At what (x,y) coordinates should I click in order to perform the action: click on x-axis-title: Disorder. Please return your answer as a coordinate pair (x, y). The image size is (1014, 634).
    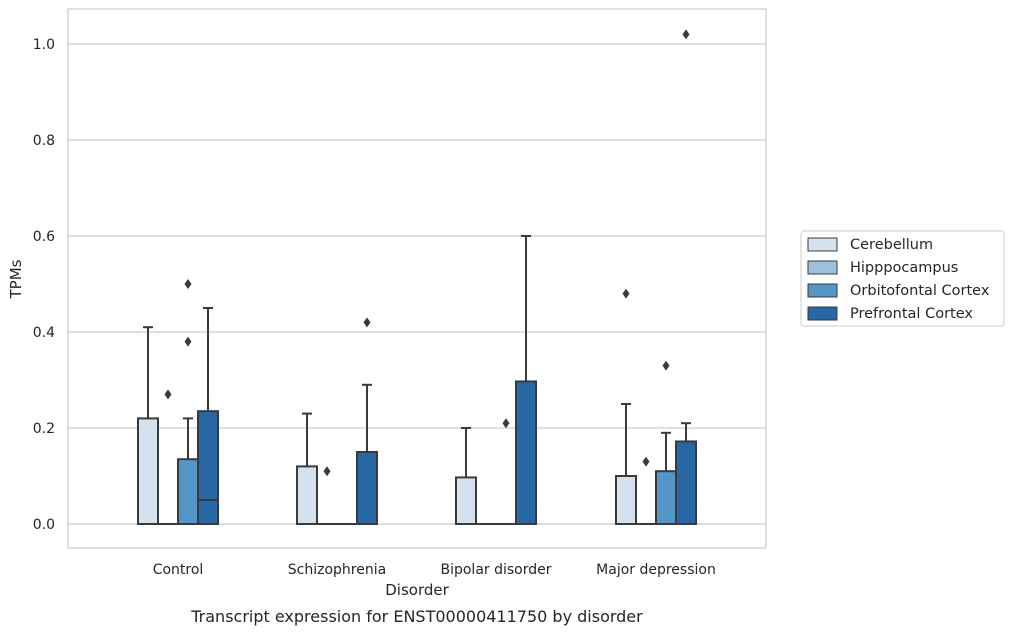
    Looking at the image, I should click on (417, 590).